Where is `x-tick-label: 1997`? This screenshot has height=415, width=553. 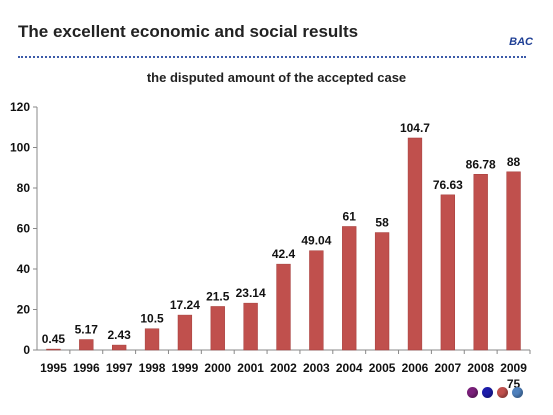 x-tick-label: 1997 is located at coordinates (119, 368).